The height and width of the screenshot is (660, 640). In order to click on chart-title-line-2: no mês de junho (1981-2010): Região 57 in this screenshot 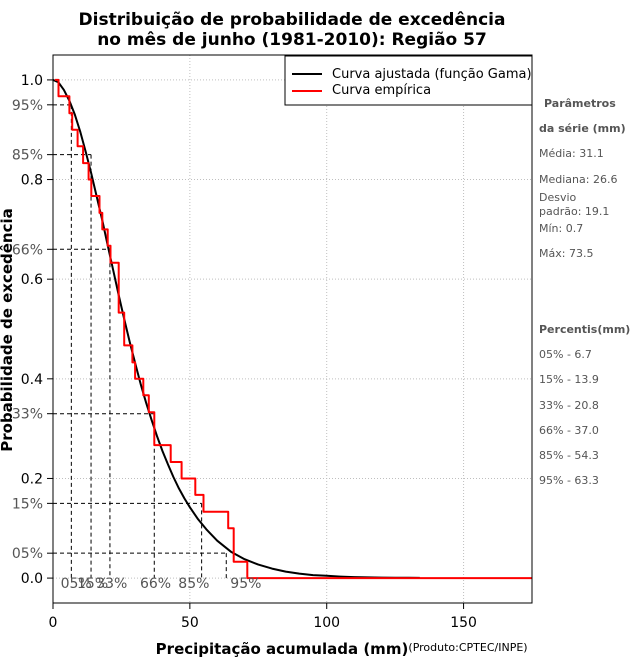, I will do `click(292, 40)`.